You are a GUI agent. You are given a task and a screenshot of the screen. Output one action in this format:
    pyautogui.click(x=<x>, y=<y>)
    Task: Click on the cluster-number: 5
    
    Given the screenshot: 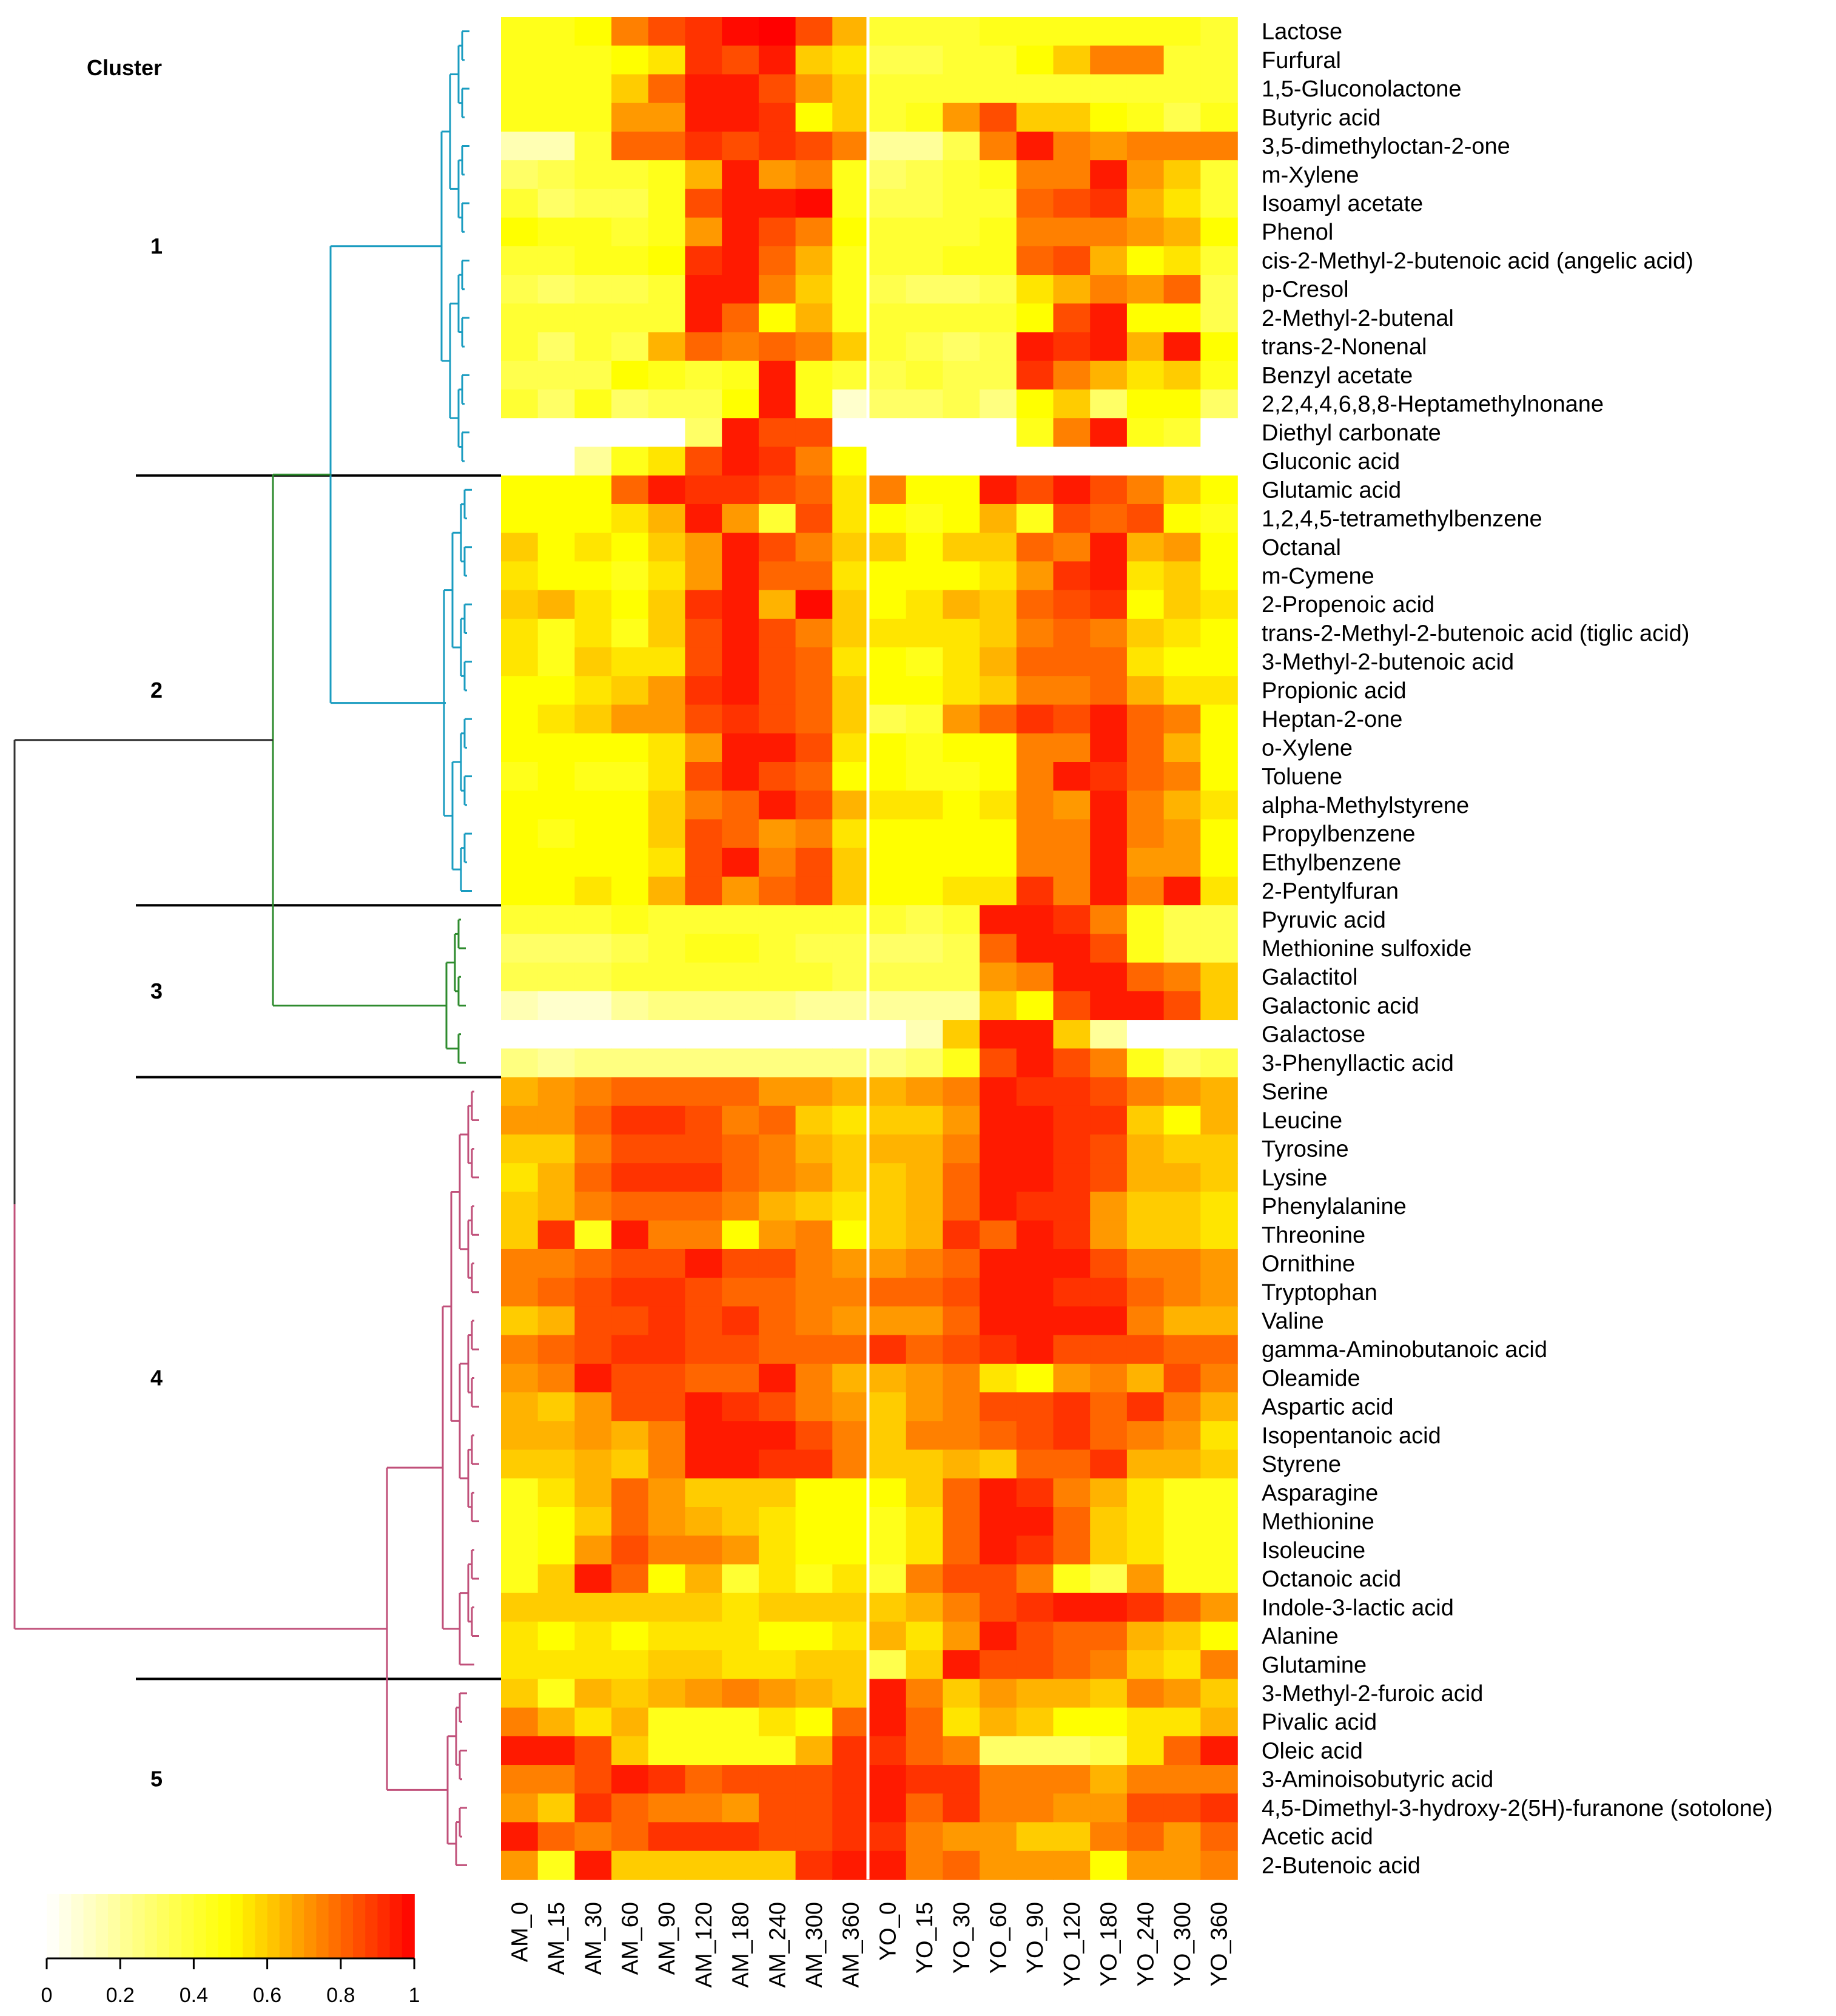 What is the action you would take?
    pyautogui.click(x=156, y=1779)
    